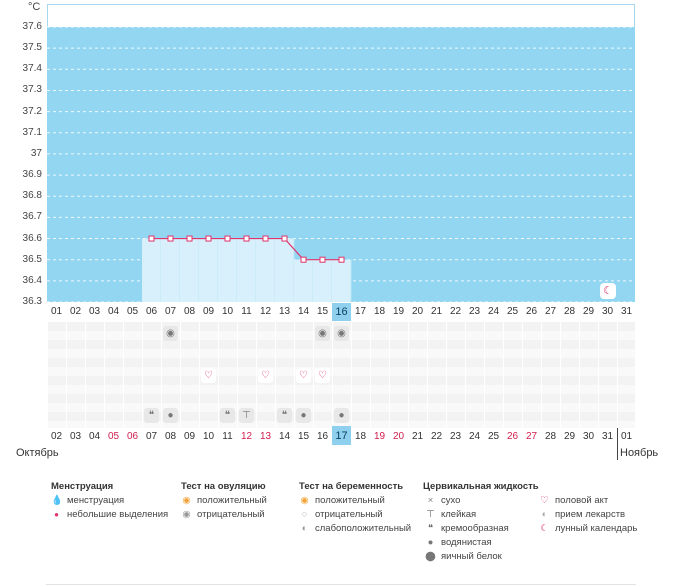 The width and height of the screenshot is (675, 587). Describe the element at coordinates (113, 436) in the screenshot. I see `date-label: 05` at that location.